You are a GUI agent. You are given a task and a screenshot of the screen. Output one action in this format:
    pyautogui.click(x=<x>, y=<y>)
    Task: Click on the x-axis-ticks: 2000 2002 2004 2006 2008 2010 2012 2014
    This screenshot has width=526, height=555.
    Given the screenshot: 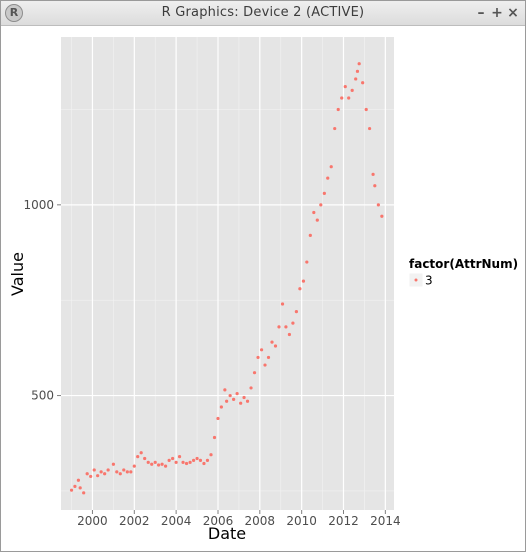 What is the action you would take?
    pyautogui.click(x=239, y=519)
    